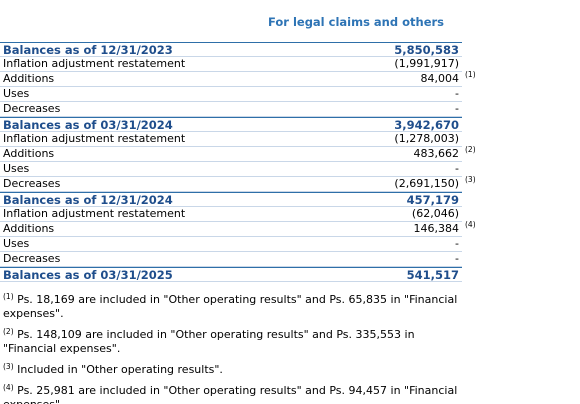  What do you see at coordinates (426, 138) in the screenshot?
I see `row-value: (1,278,003)` at bounding box center [426, 138].